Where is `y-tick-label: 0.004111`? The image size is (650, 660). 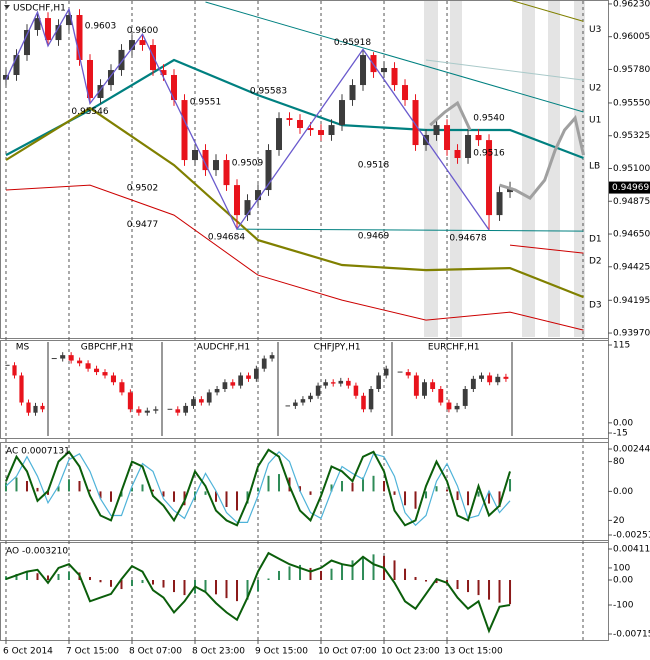 y-tick-label: 0.004111 is located at coordinates (631, 549).